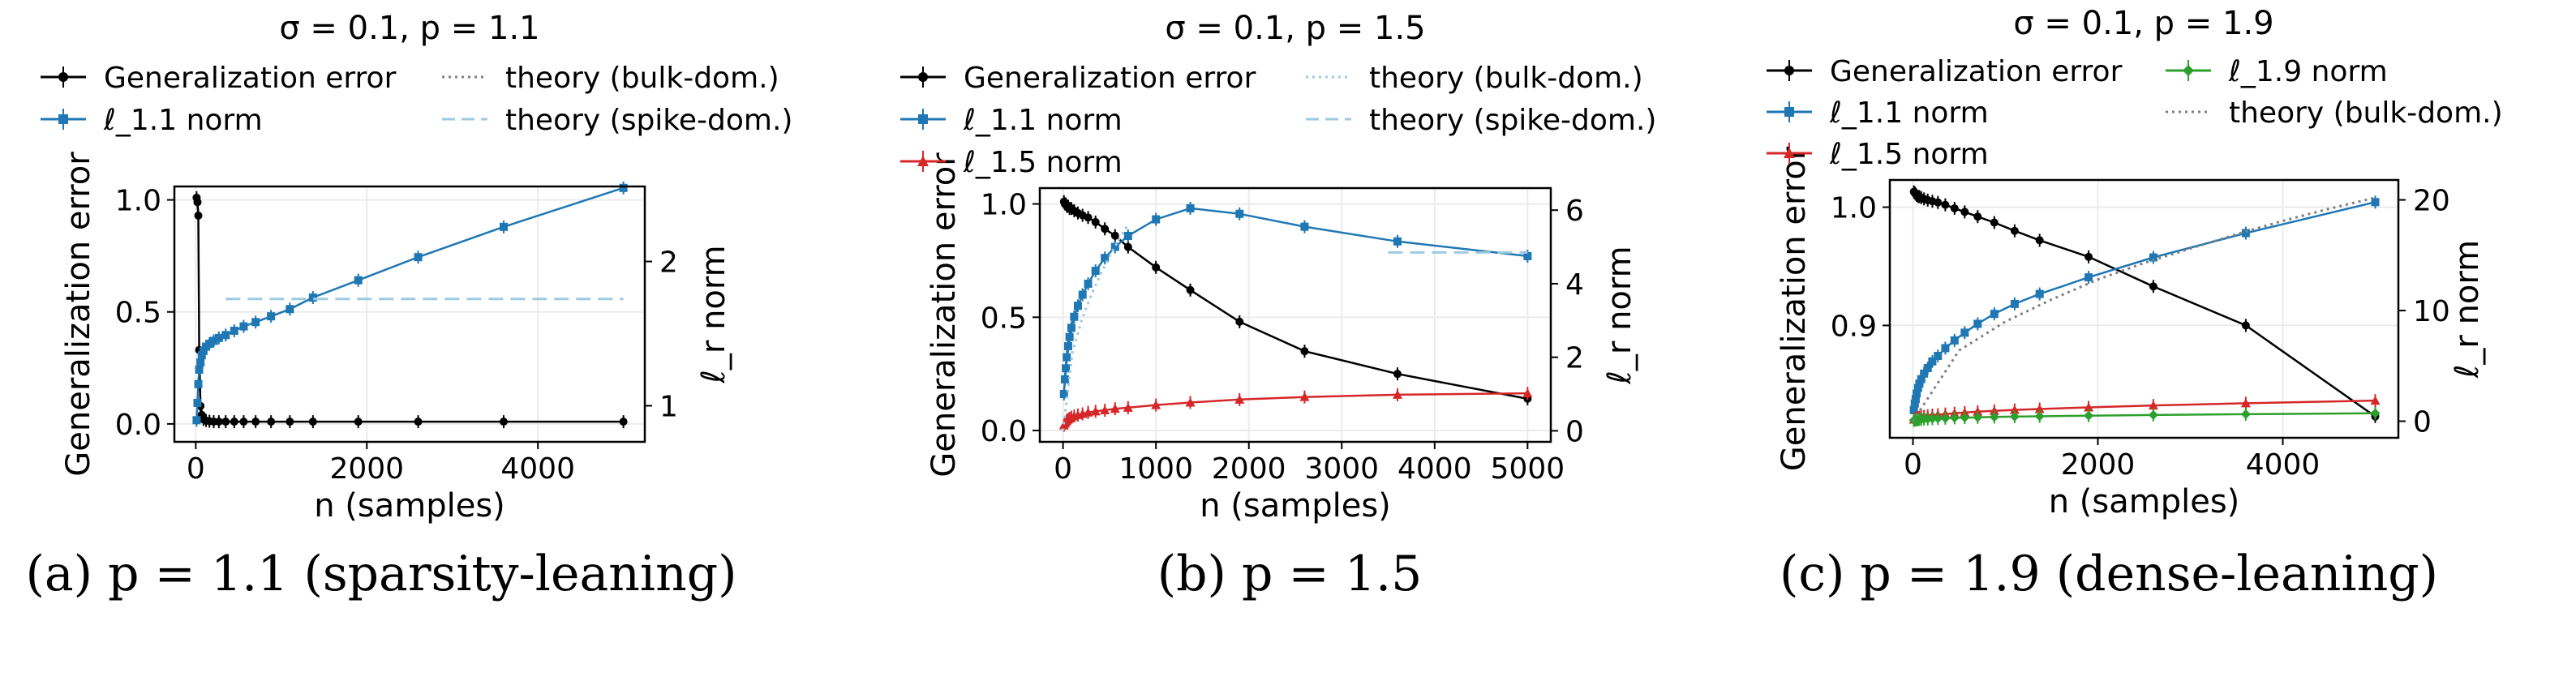 The image size is (2576, 681). I want to click on panel-caption: (b) p = 1.5, so click(1290, 574).